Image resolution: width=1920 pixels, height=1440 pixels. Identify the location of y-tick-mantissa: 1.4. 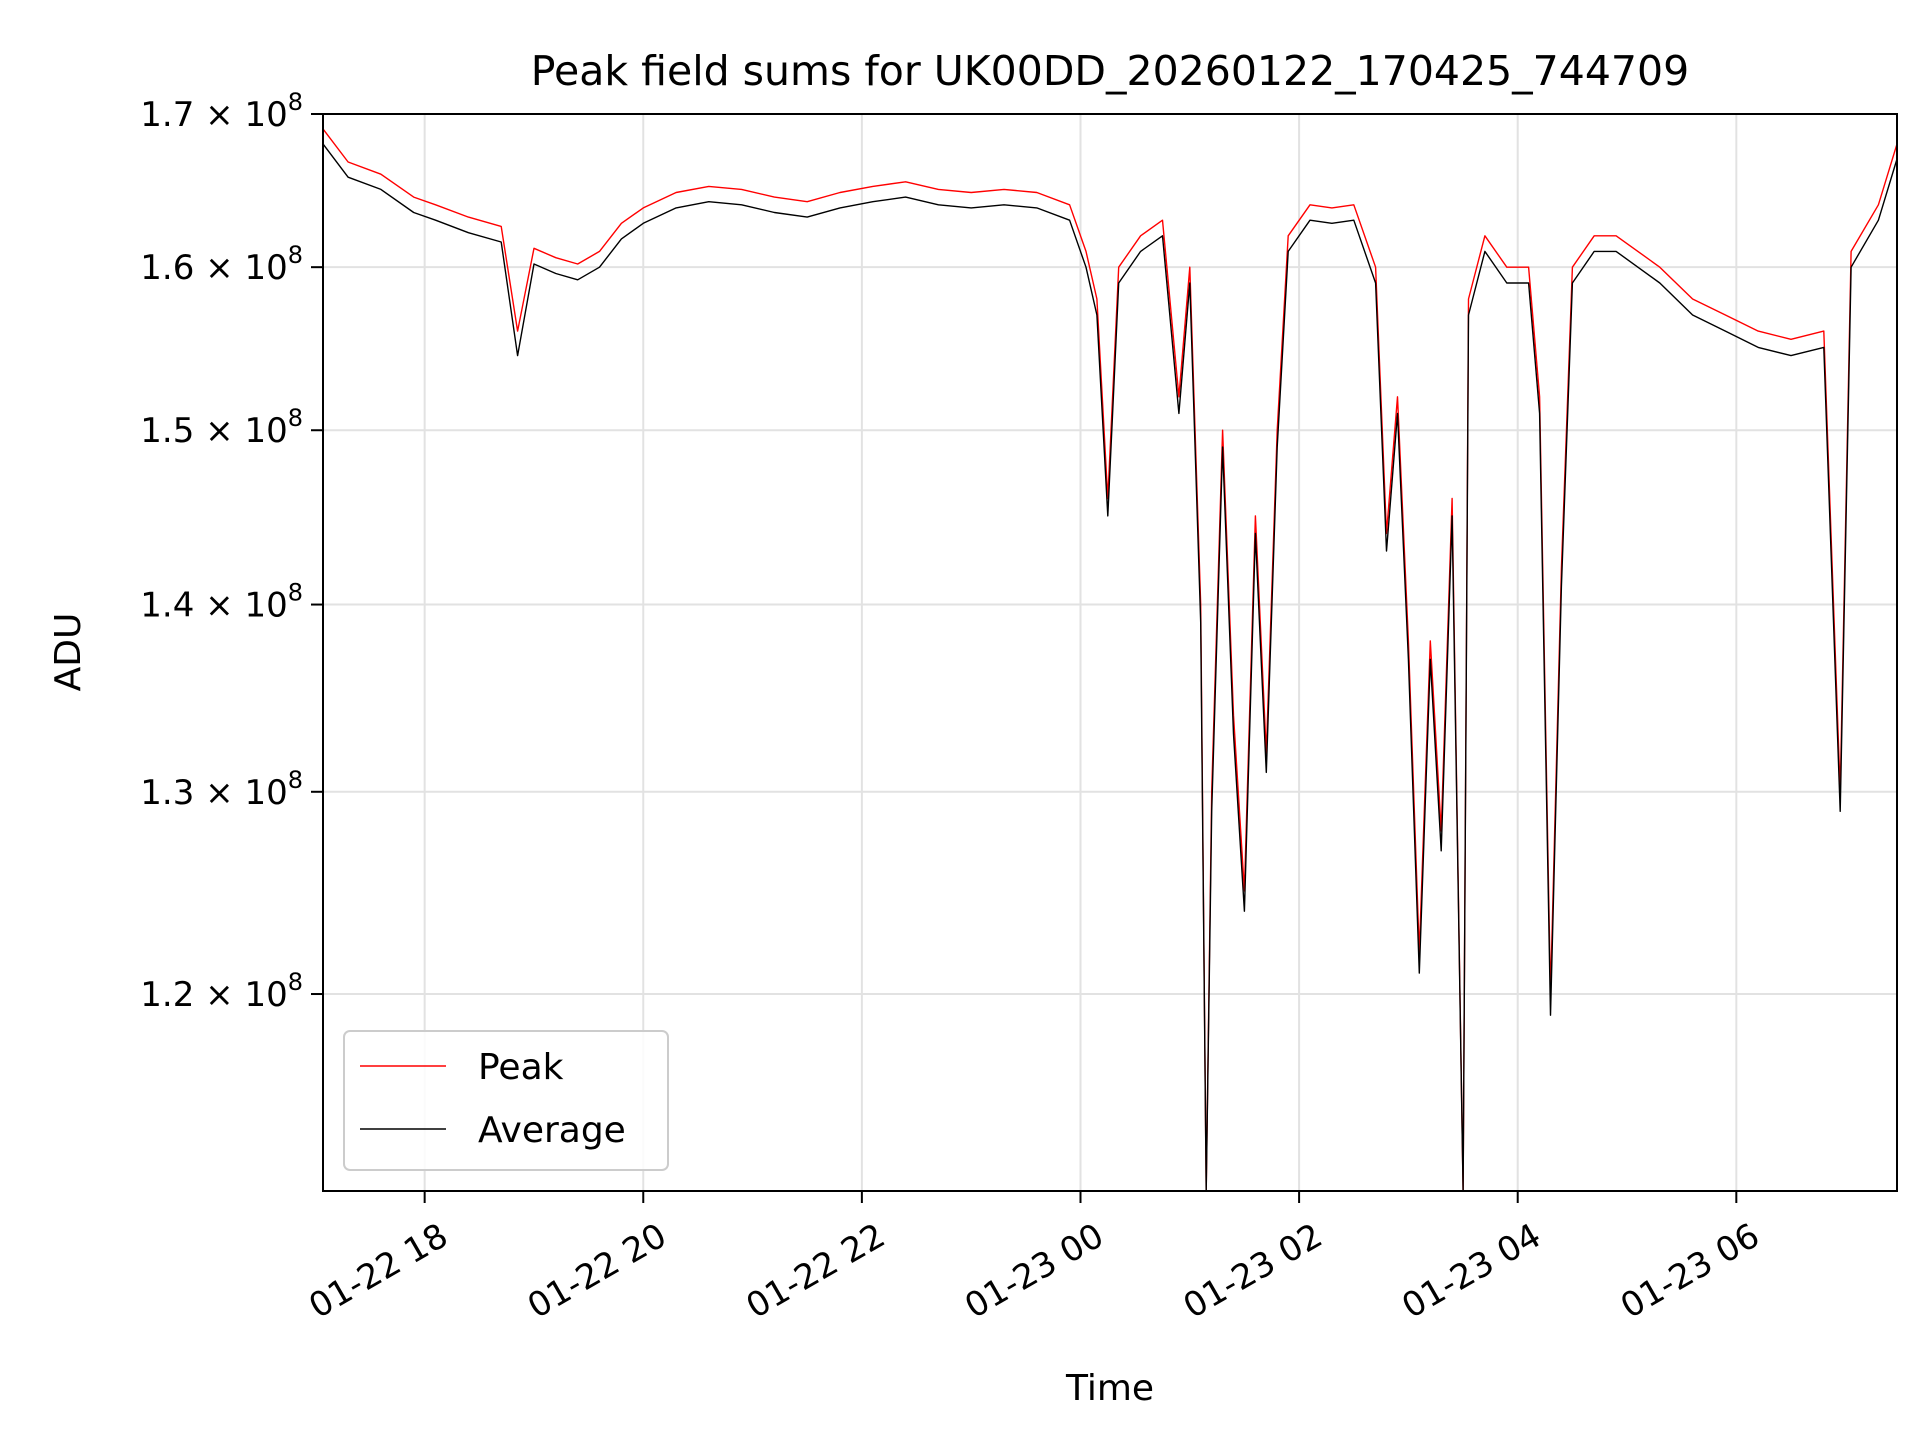
(167, 606).